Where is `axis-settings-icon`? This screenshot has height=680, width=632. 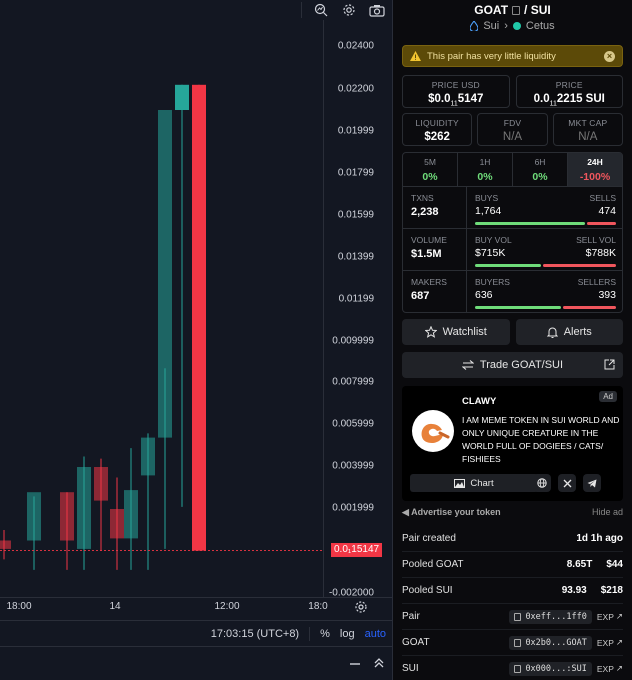 axis-settings-icon is located at coordinates (361, 607).